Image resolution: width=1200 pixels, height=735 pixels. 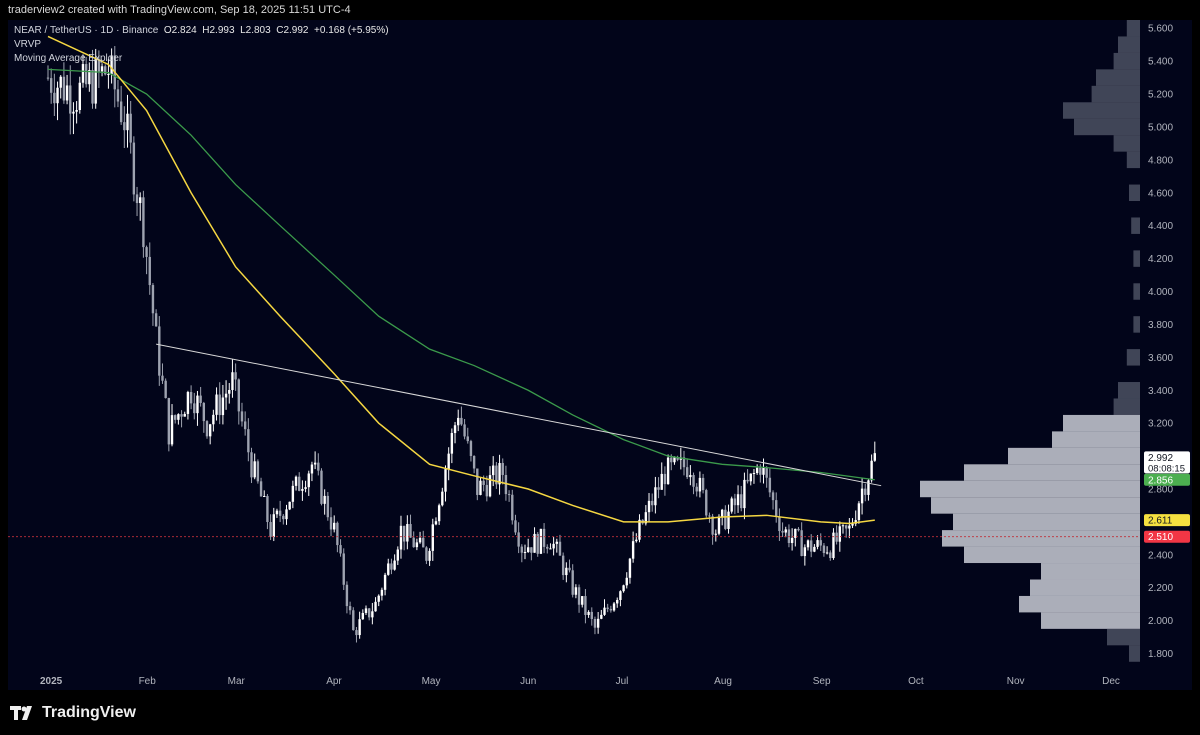 What do you see at coordinates (1160, 160) in the screenshot?
I see `y-tick-label: 4.800` at bounding box center [1160, 160].